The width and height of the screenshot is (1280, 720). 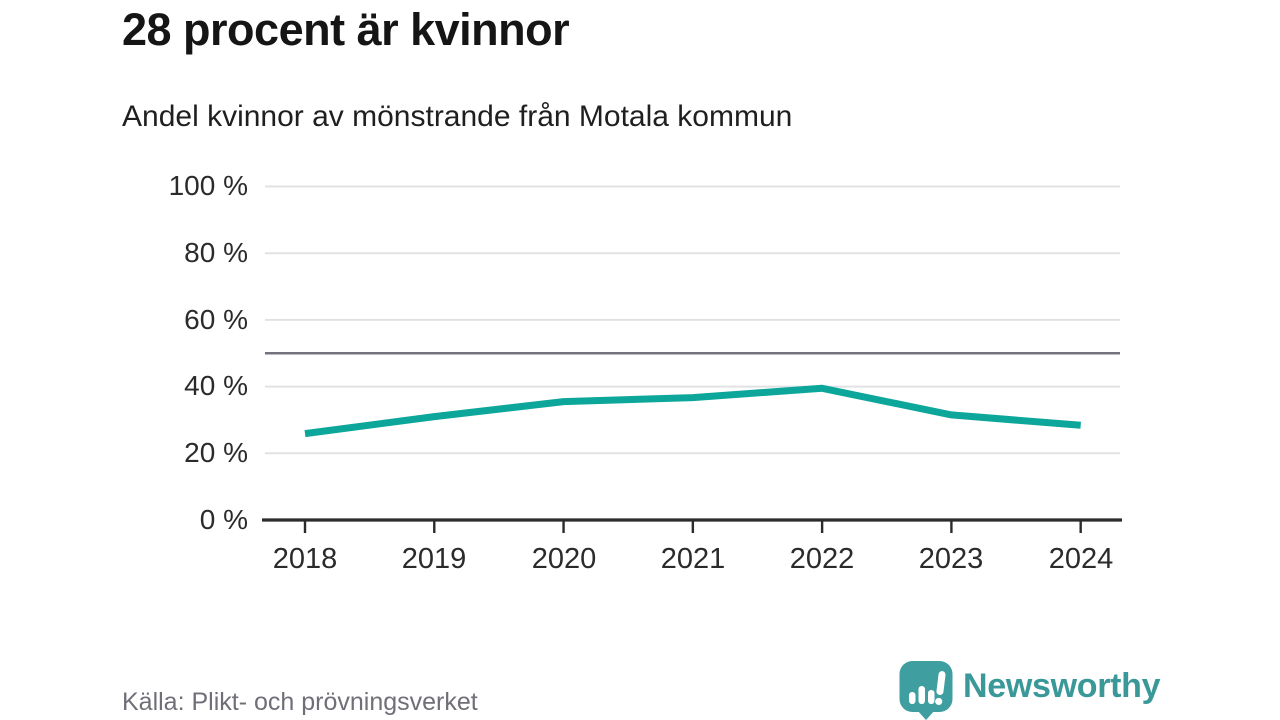 I want to click on x-tick-label-2018: 2018, so click(x=305, y=559).